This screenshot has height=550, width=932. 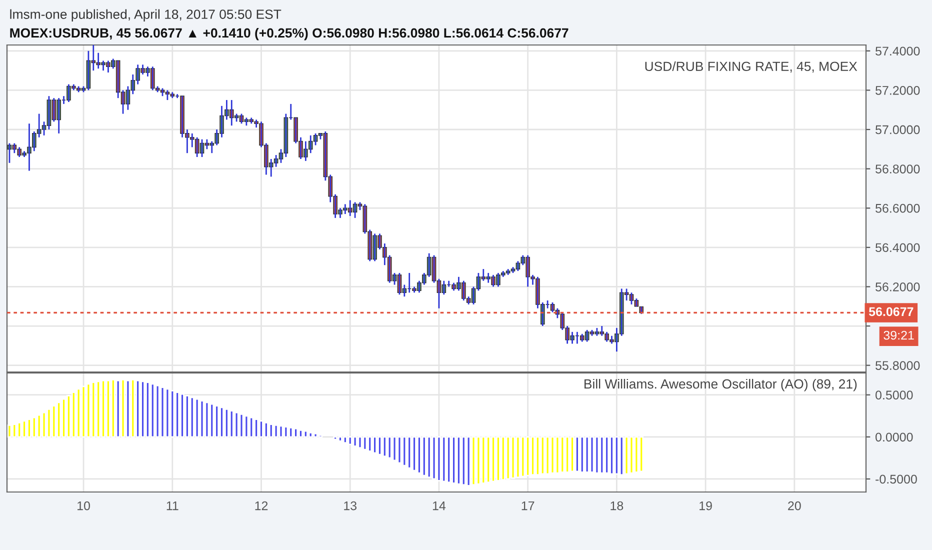 What do you see at coordinates (84, 505) in the screenshot?
I see `x-tick-label: 10` at bounding box center [84, 505].